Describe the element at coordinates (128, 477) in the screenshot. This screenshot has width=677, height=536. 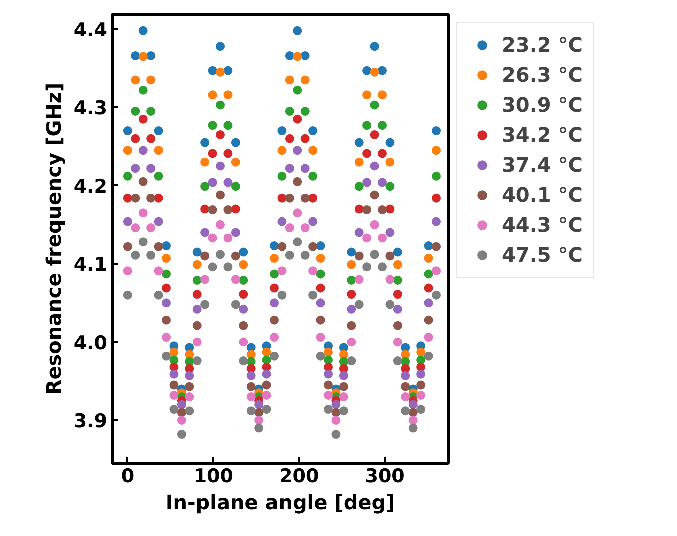
I see `x-tick-label: 0` at that location.